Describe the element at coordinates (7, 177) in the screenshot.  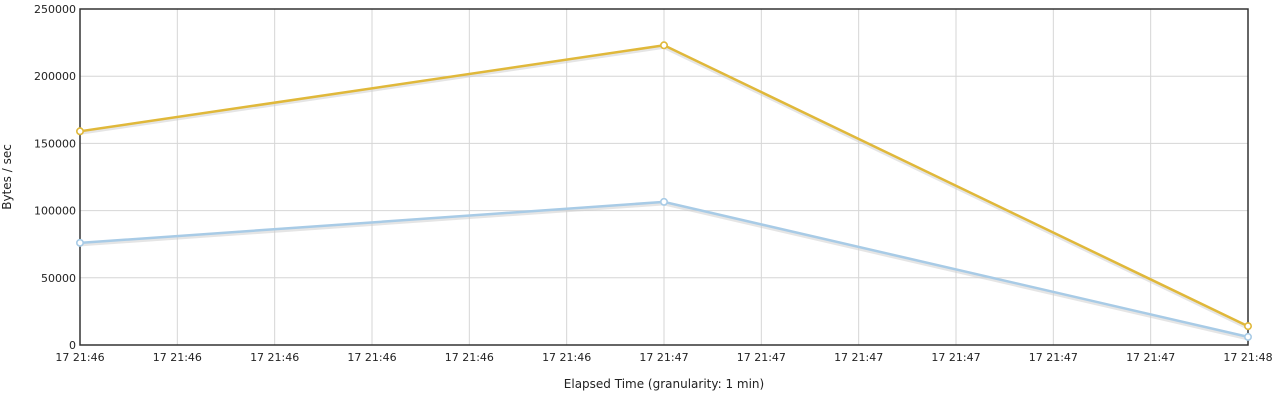
I see `y-axis-title: Bytes / sec` at that location.